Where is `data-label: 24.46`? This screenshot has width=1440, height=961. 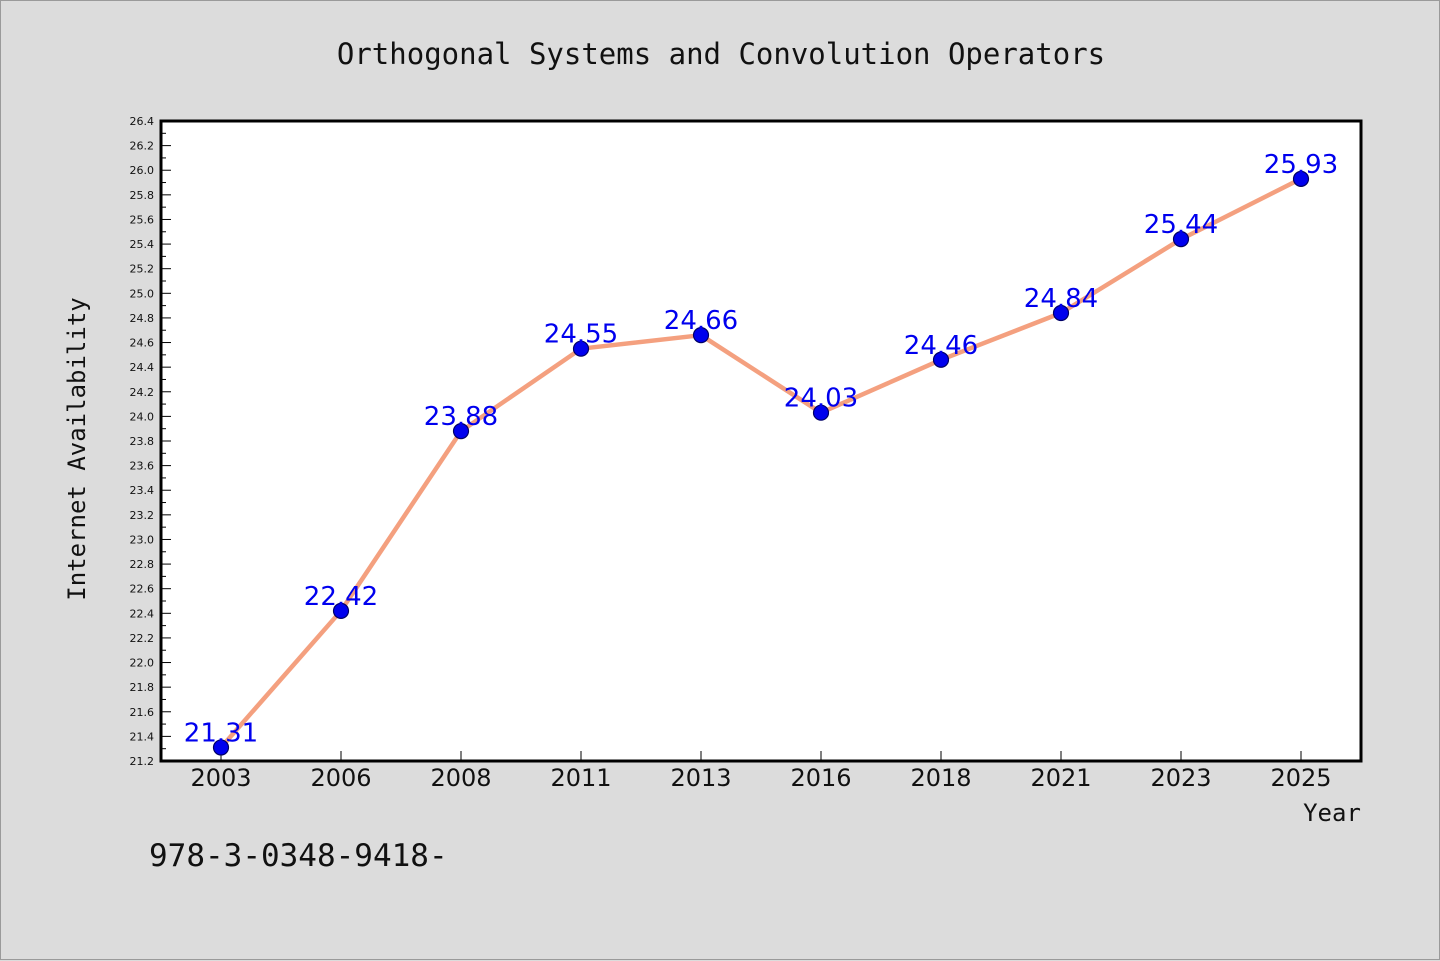
data-label: 24.46 is located at coordinates (941, 346).